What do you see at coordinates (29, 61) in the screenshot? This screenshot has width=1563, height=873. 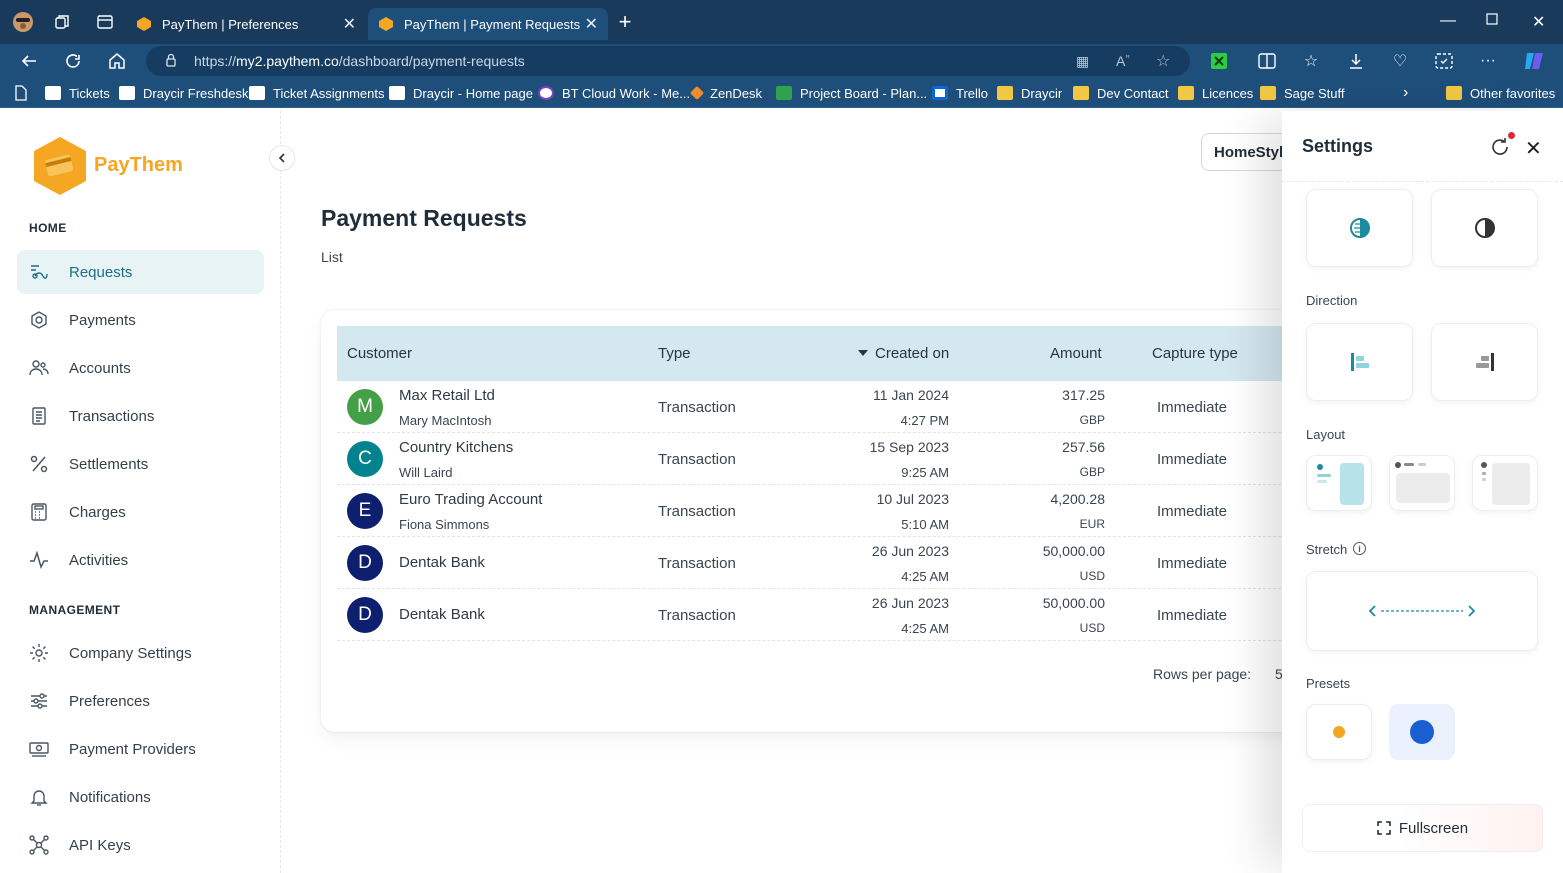 I see `back-icon` at bounding box center [29, 61].